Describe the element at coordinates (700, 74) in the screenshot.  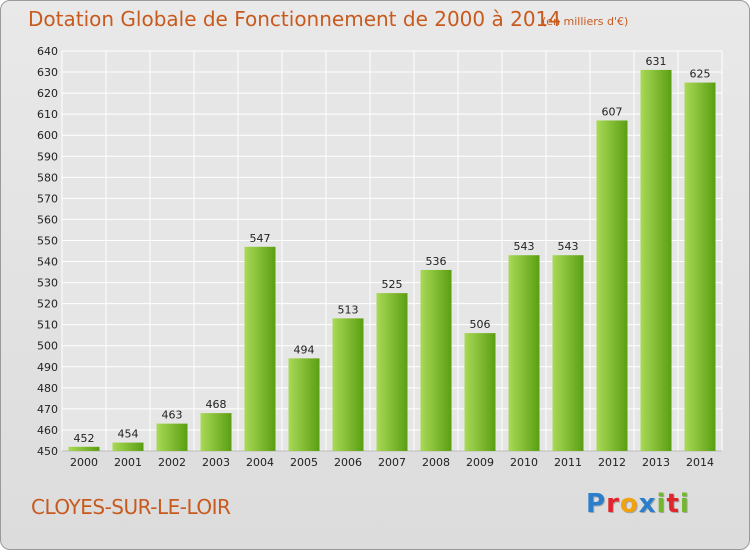
I see `data-label: 625` at that location.